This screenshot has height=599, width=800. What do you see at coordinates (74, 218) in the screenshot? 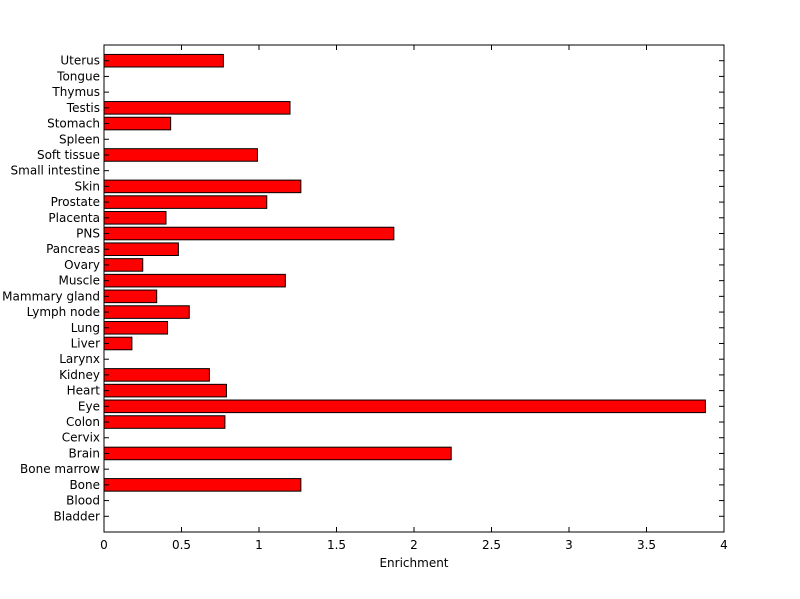
I see `y-tick-label: Placenta` at bounding box center [74, 218].